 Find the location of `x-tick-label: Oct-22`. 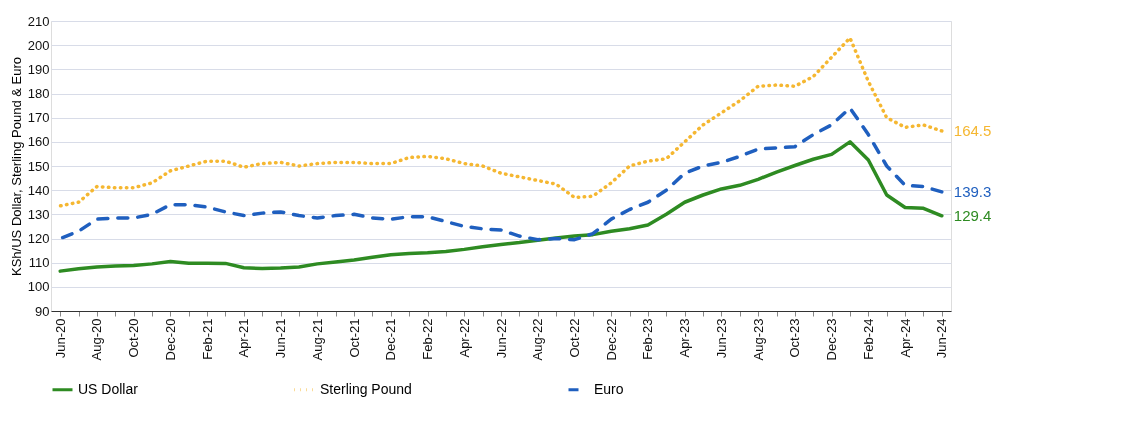

x-tick-label: Oct-22 is located at coordinates (574, 338).